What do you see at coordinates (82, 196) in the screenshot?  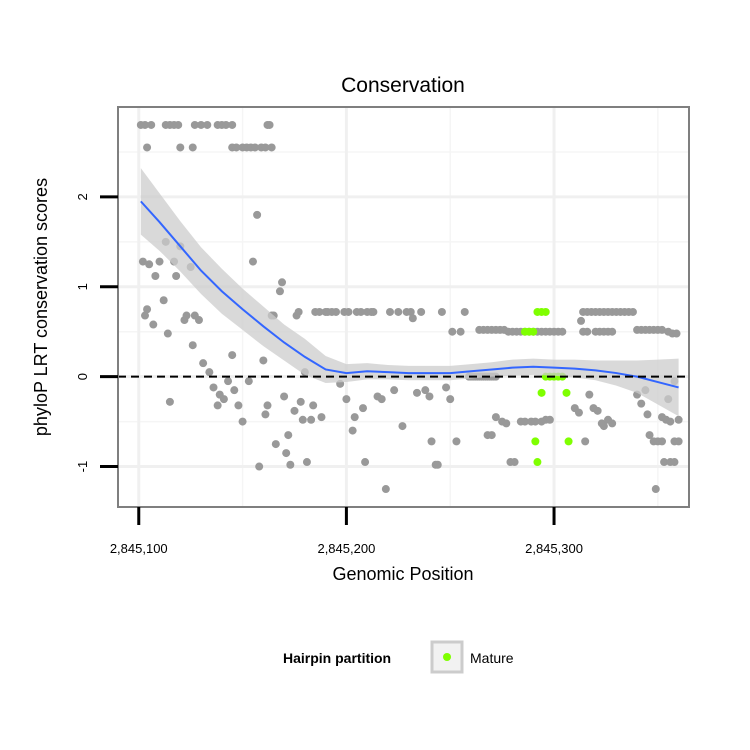 I see `y-tick-label-3: 2` at bounding box center [82, 196].